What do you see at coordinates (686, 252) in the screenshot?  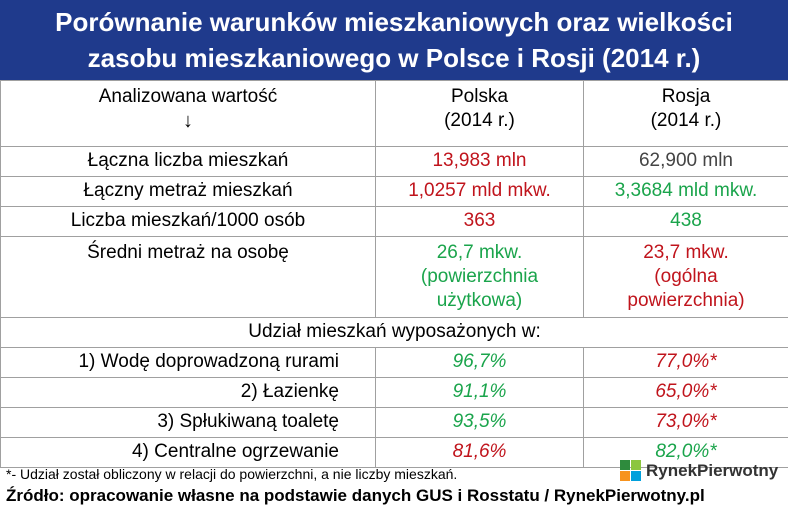 I see `rosja-value-line-1: 23,7 mkw.` at bounding box center [686, 252].